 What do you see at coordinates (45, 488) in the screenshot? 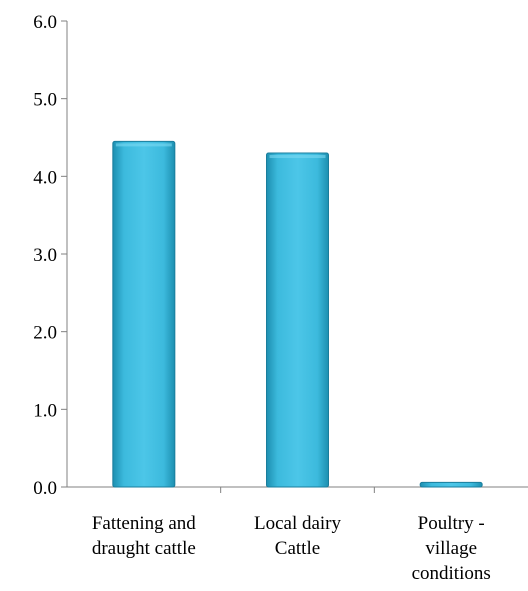
I see `y-tick-label: 0.0` at bounding box center [45, 488].